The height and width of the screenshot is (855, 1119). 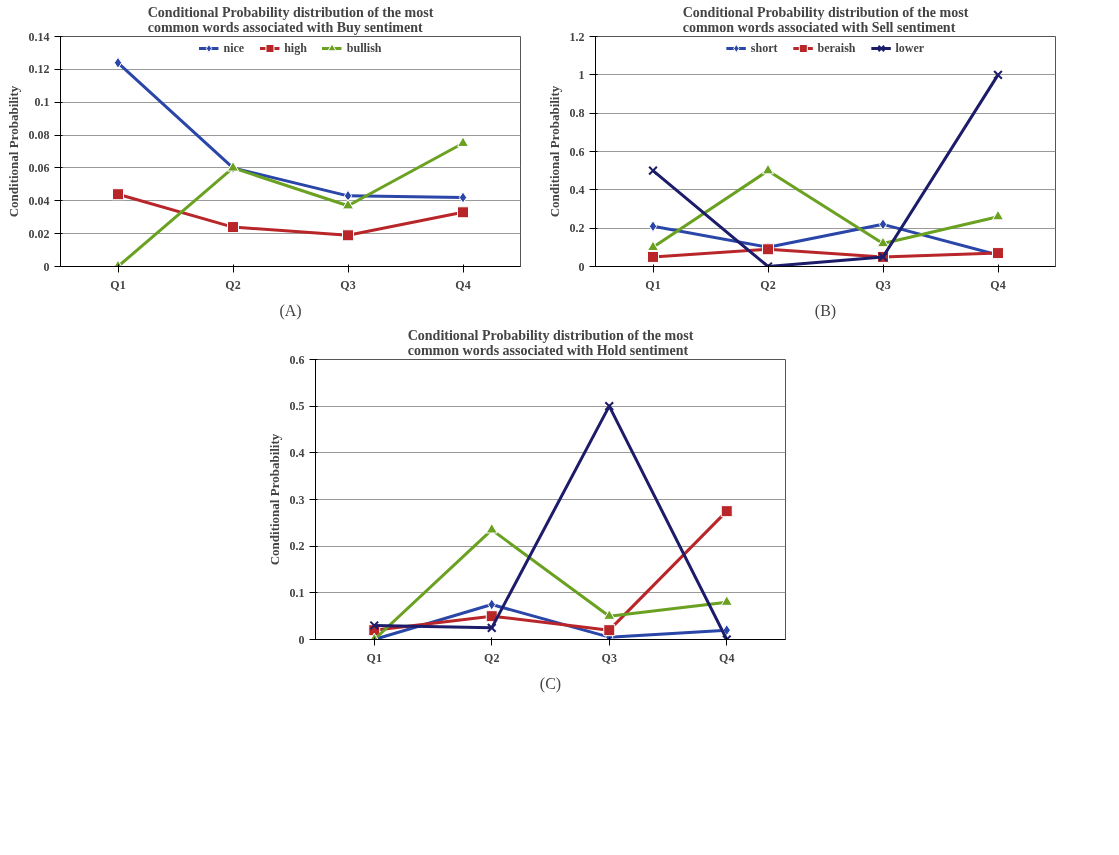 What do you see at coordinates (577, 36) in the screenshot?
I see `y-tick-label: 1.2` at bounding box center [577, 36].